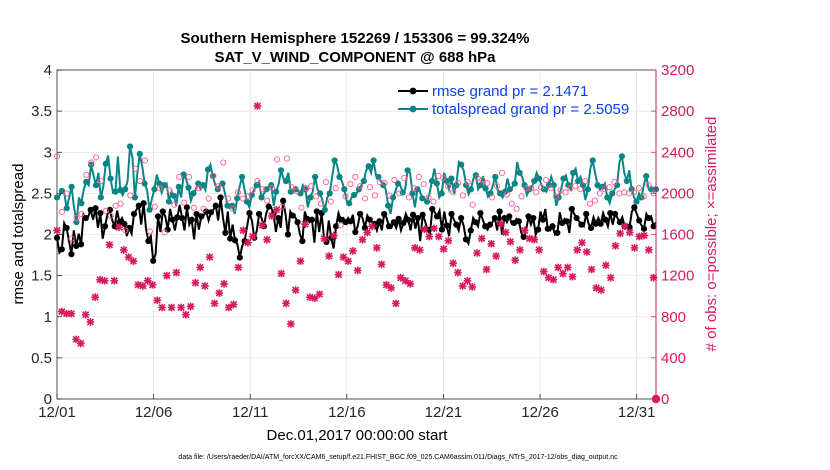 The height and width of the screenshot is (470, 830). I want to click on y-left-tick-label: 2.5, so click(41, 193).